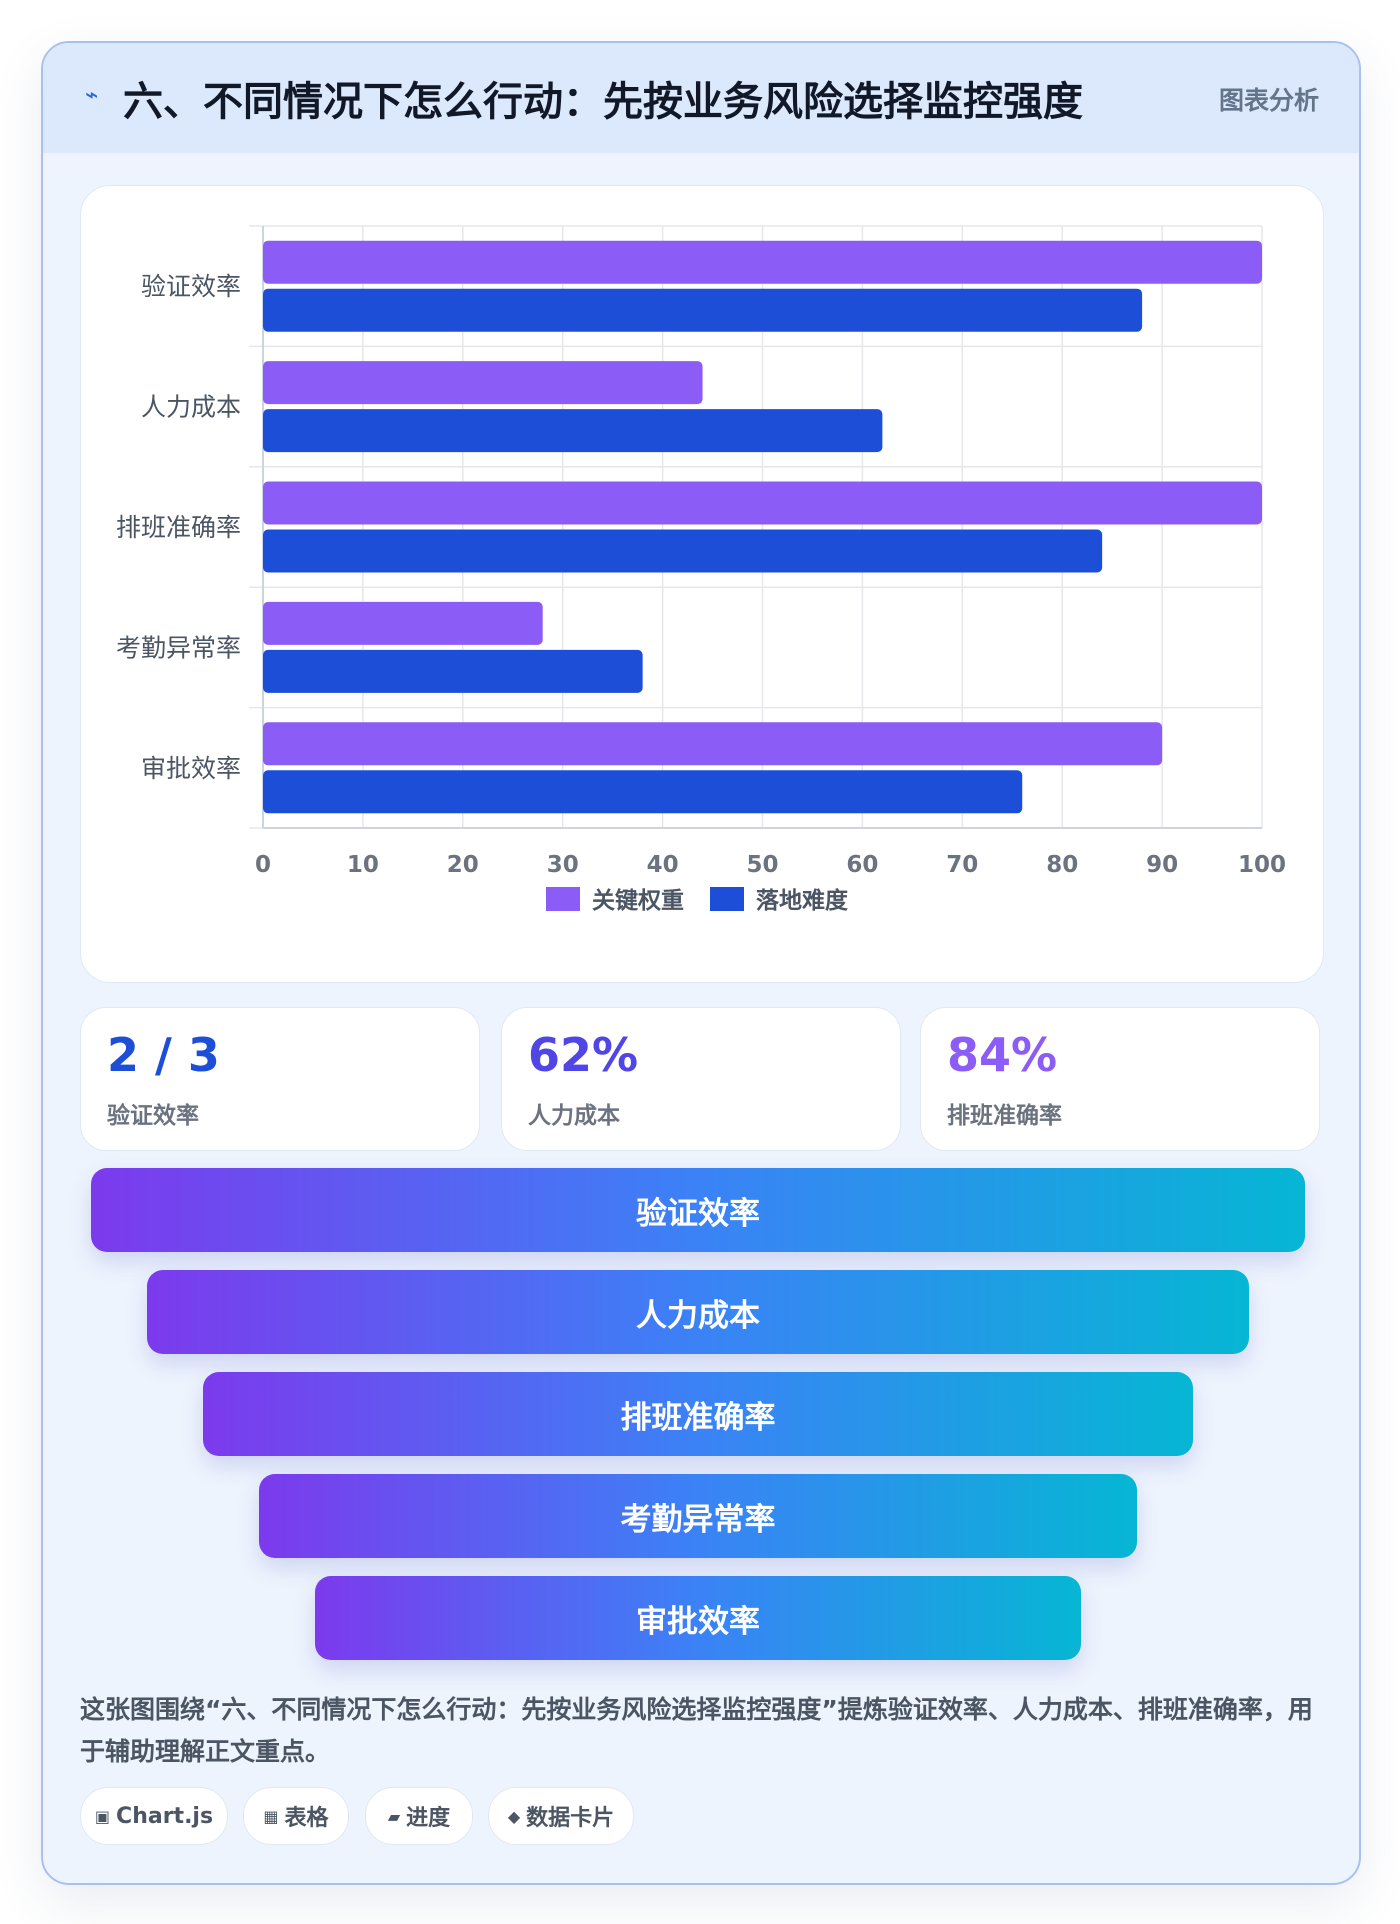 The height and width of the screenshot is (1924, 1400). Describe the element at coordinates (698, 1312) in the screenshot. I see `funnel-step: 人力成本` at that location.